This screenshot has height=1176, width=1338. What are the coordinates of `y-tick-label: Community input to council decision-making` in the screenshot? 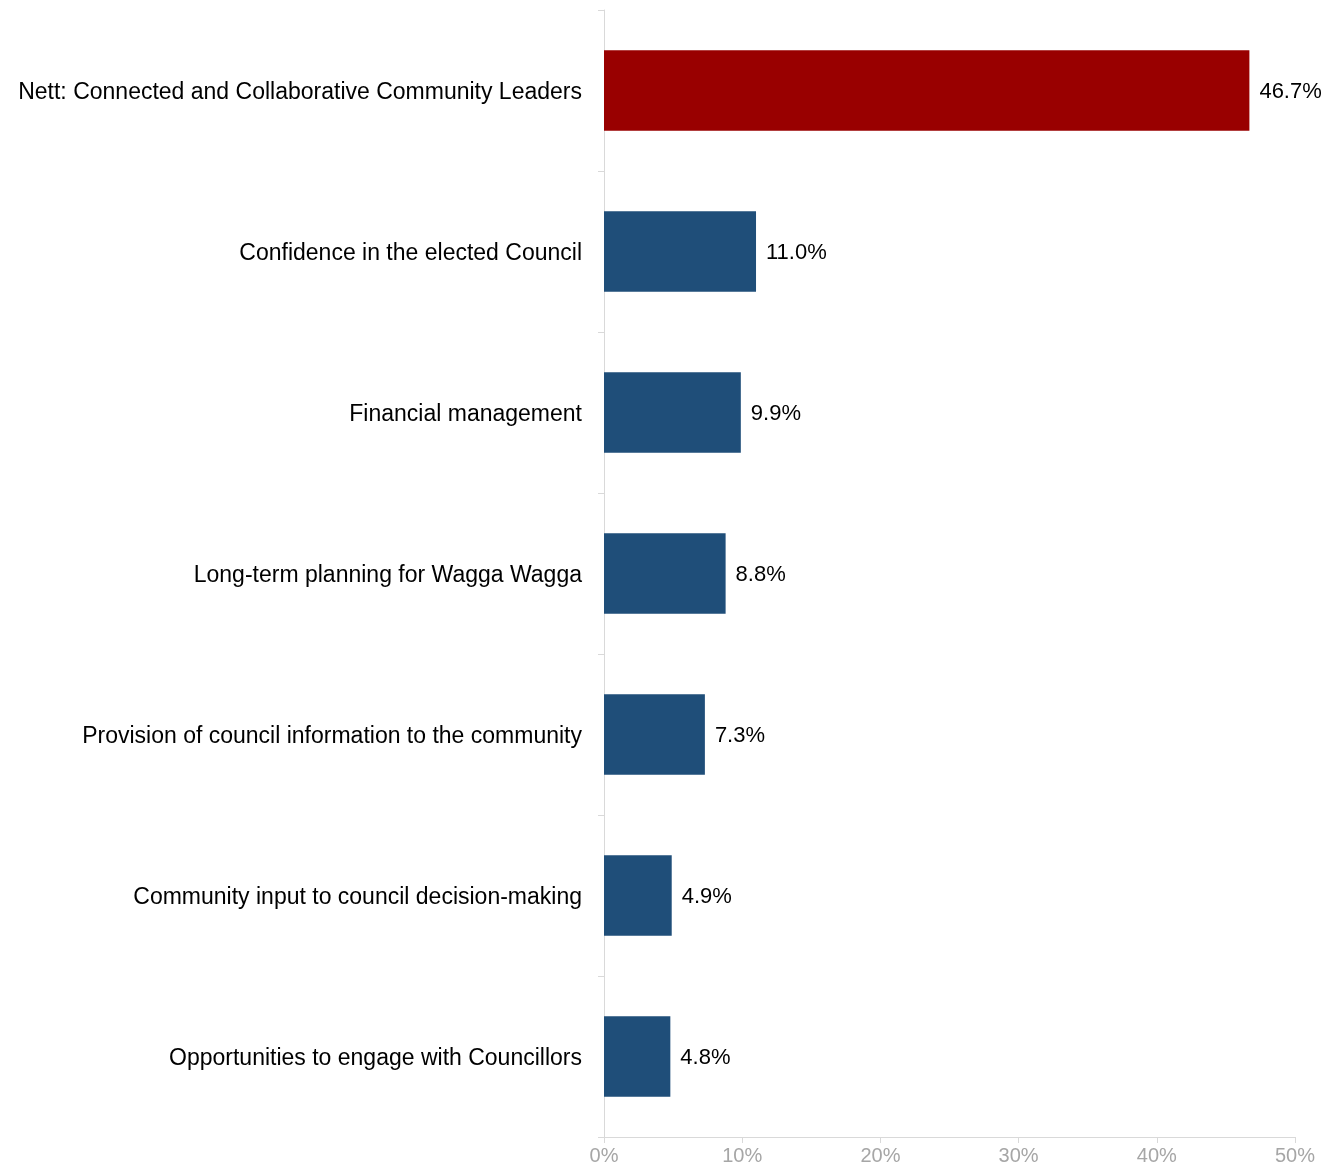 It's located at (357, 895).